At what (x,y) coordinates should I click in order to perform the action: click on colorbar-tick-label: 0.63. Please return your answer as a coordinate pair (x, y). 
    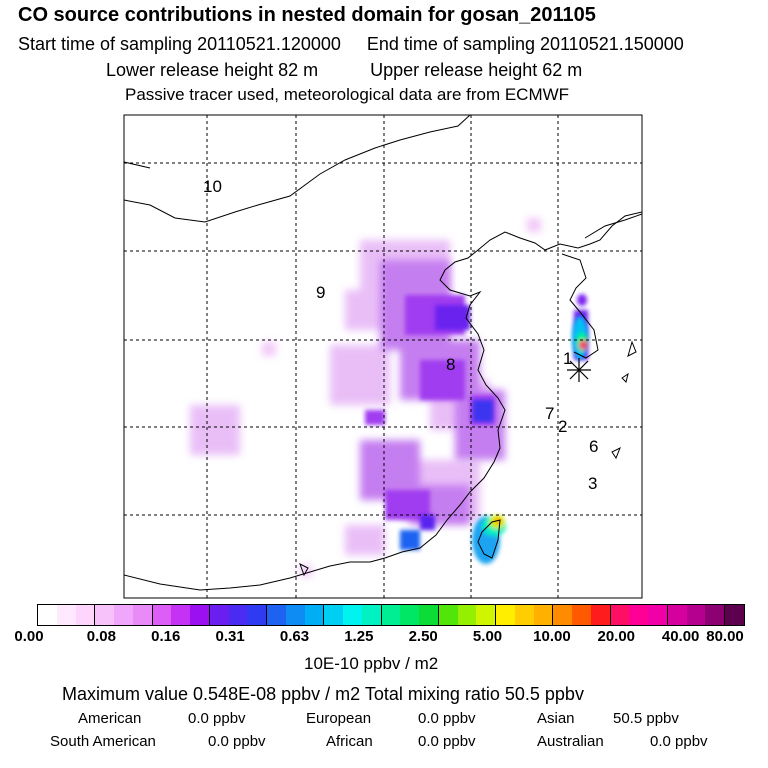
    Looking at the image, I should click on (294, 636).